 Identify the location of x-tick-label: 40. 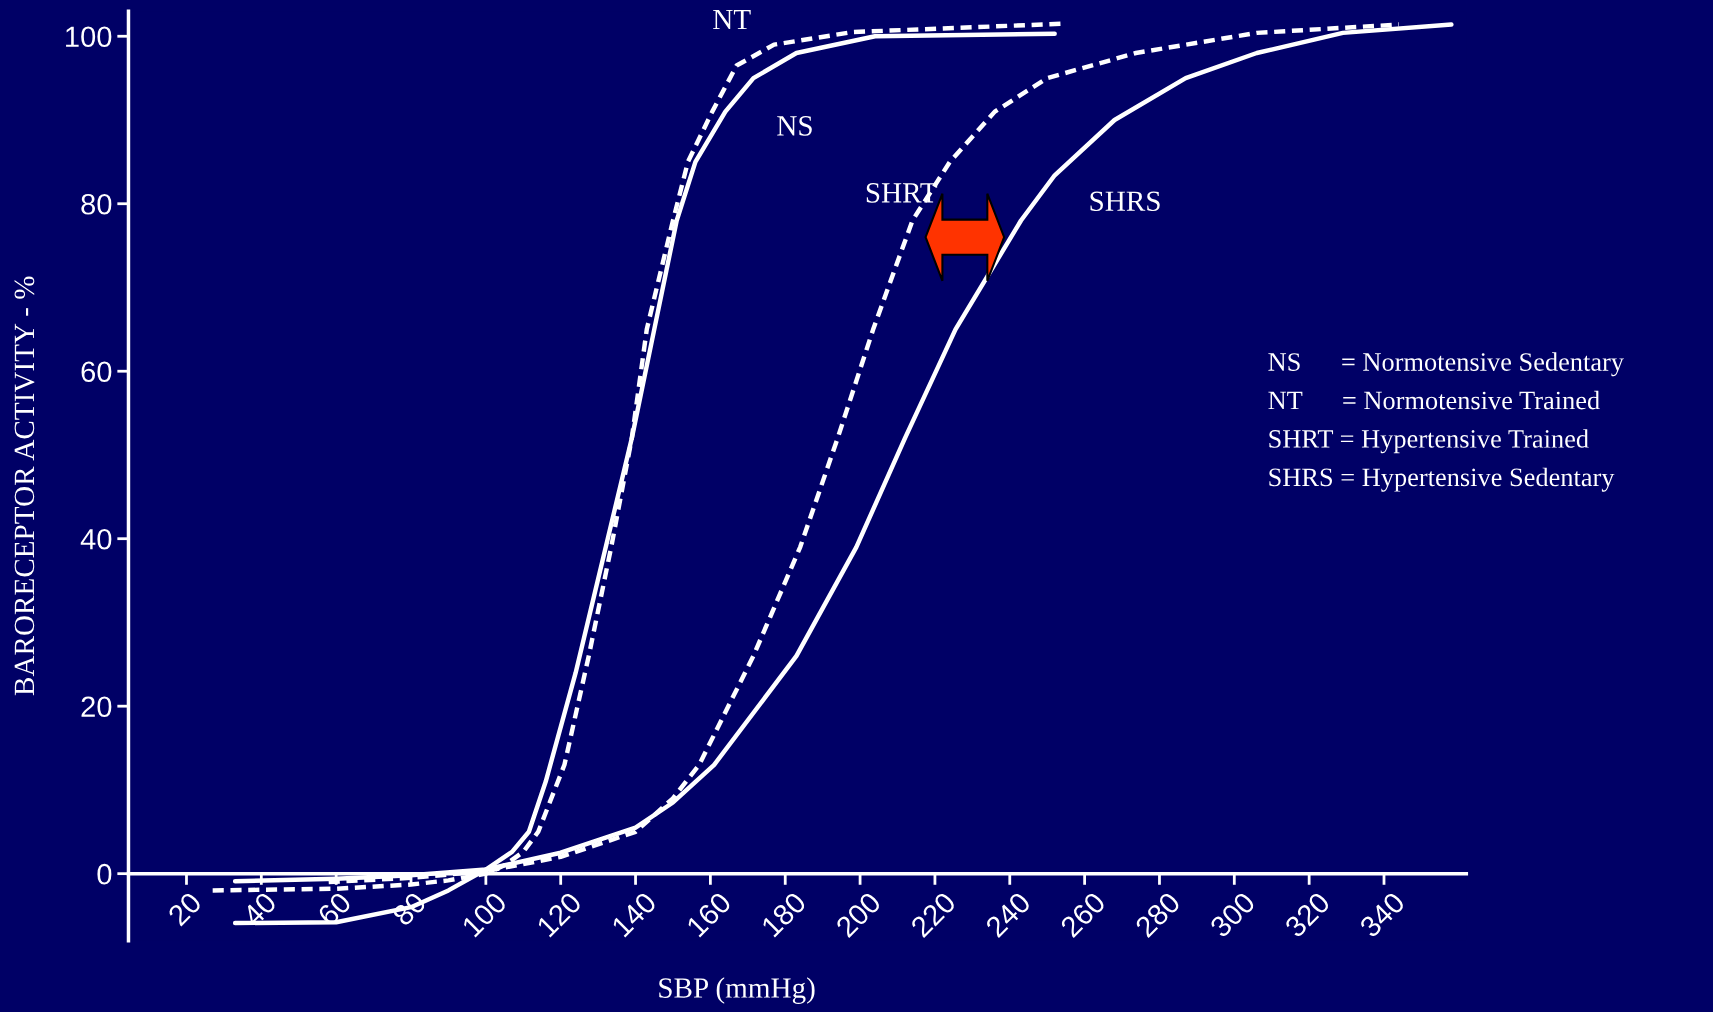
(259, 909).